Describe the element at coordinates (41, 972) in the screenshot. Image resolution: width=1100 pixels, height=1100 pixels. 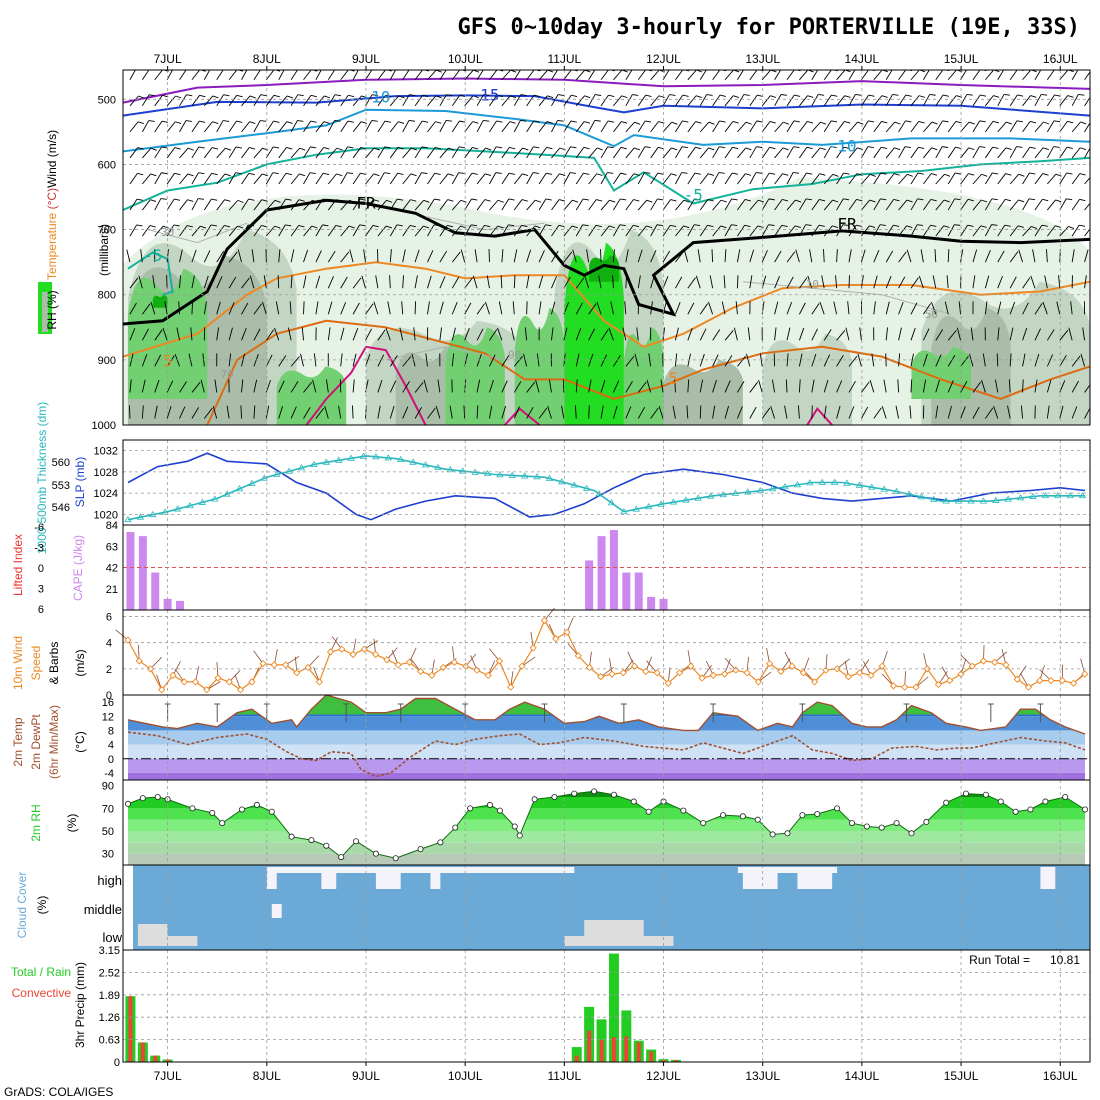
I see `precip-total-label: Total / Rain` at that location.